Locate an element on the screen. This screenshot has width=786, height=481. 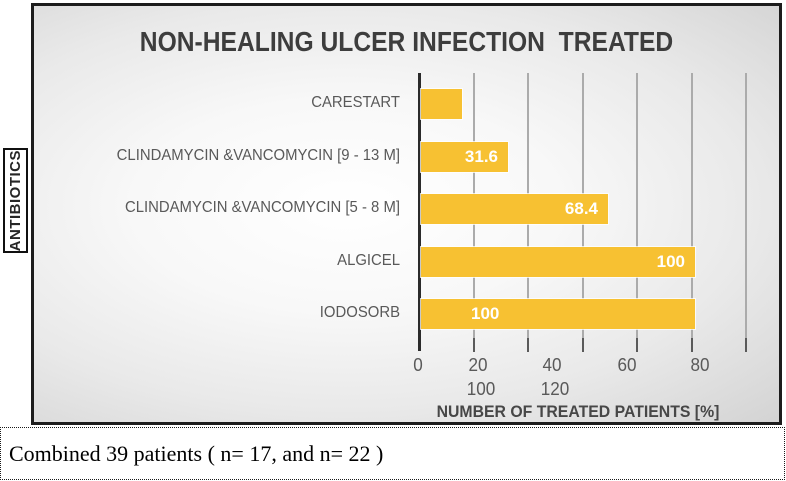
y-axis-label: ANTIBIOTICS is located at coordinates (15, 200).